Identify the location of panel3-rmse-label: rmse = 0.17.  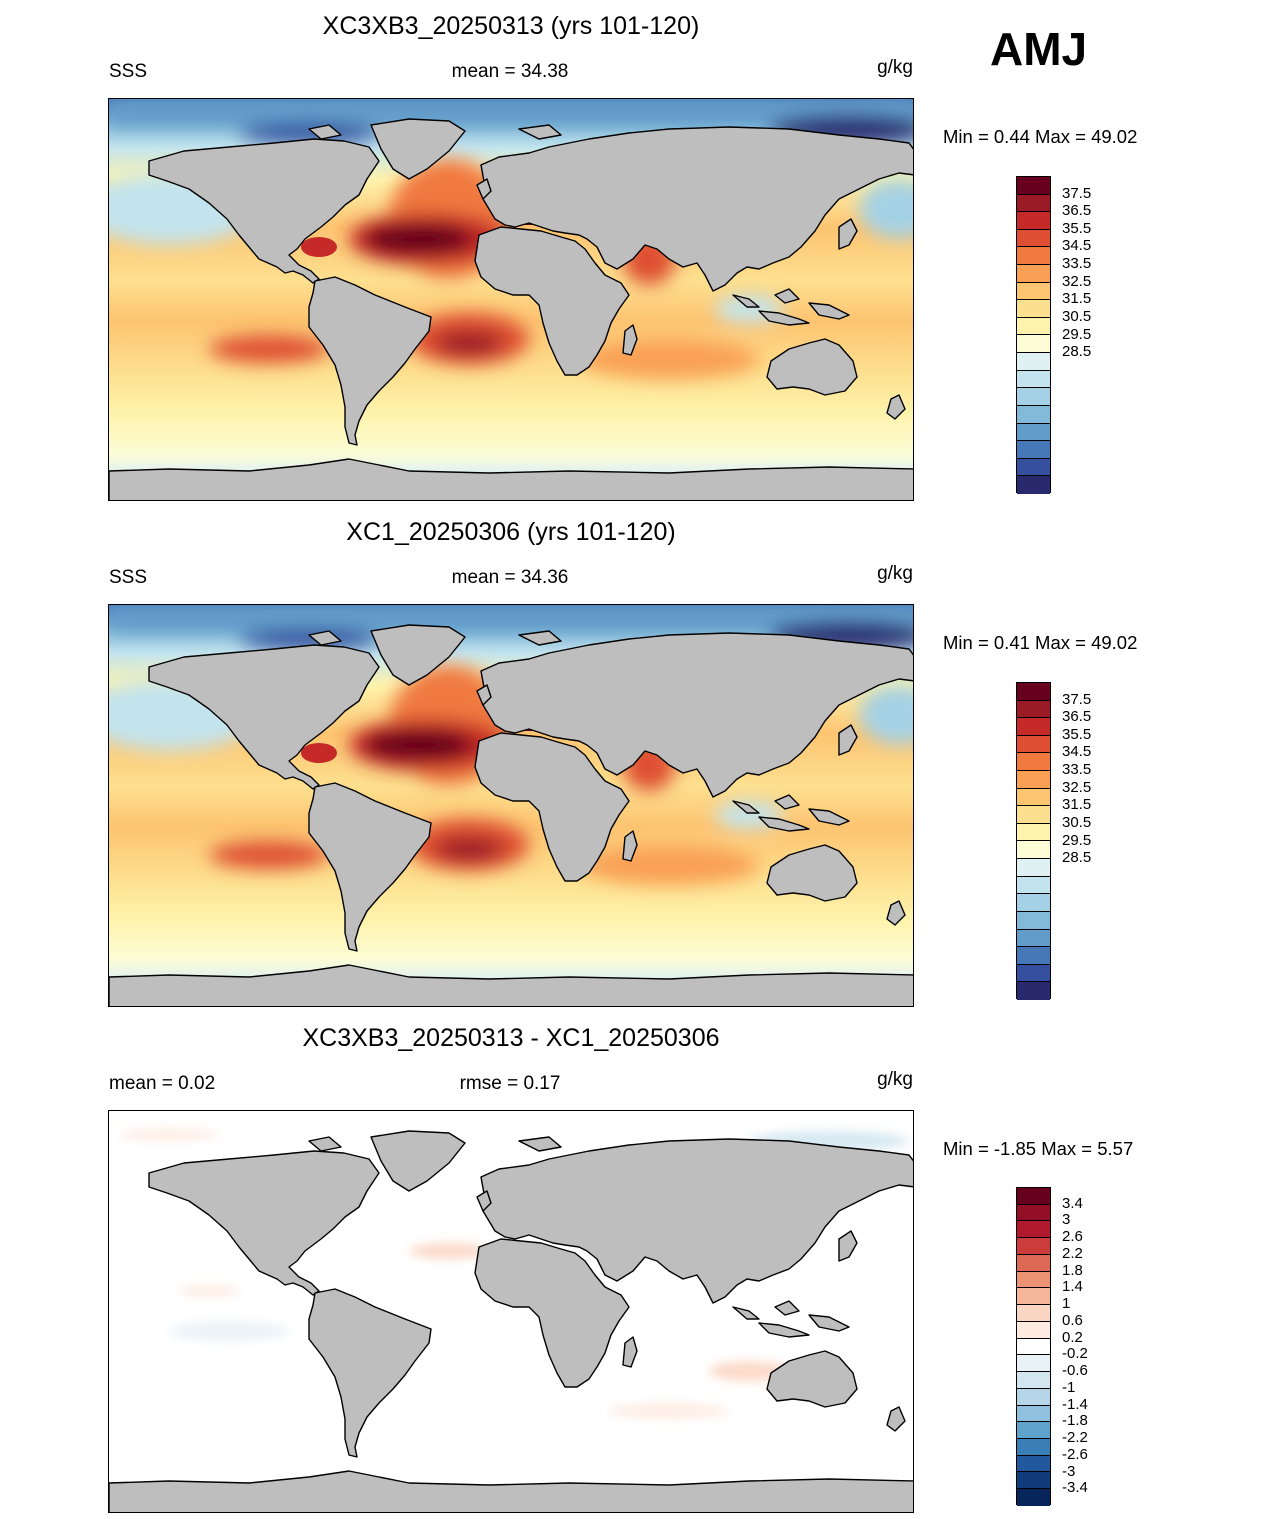
(510, 1083).